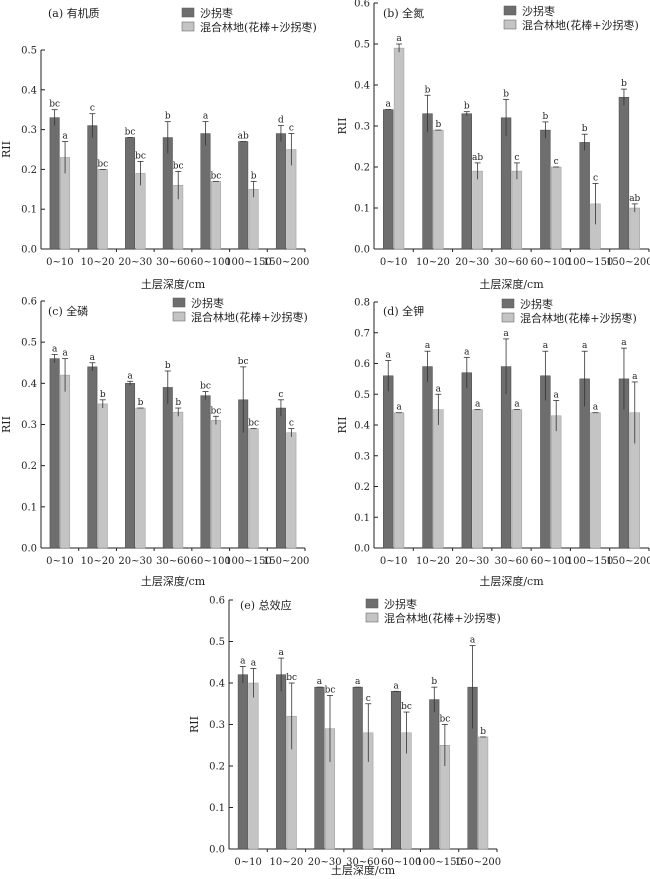 Image resolution: width=650 pixels, height=879 pixels. I want to click on y-tick-label: 0.7, so click(362, 333).